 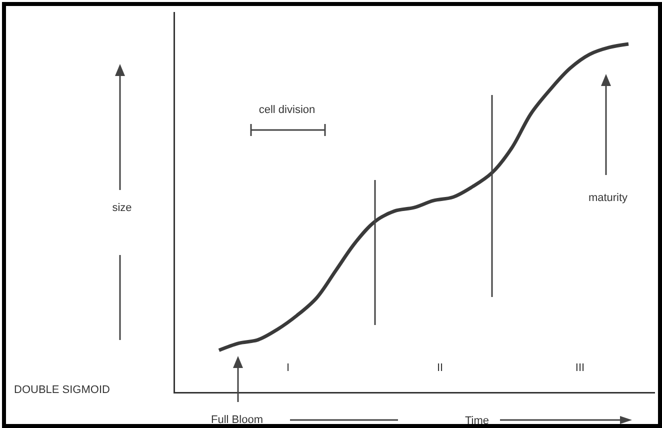 What do you see at coordinates (440, 368) in the screenshot?
I see `annotation: II` at bounding box center [440, 368].